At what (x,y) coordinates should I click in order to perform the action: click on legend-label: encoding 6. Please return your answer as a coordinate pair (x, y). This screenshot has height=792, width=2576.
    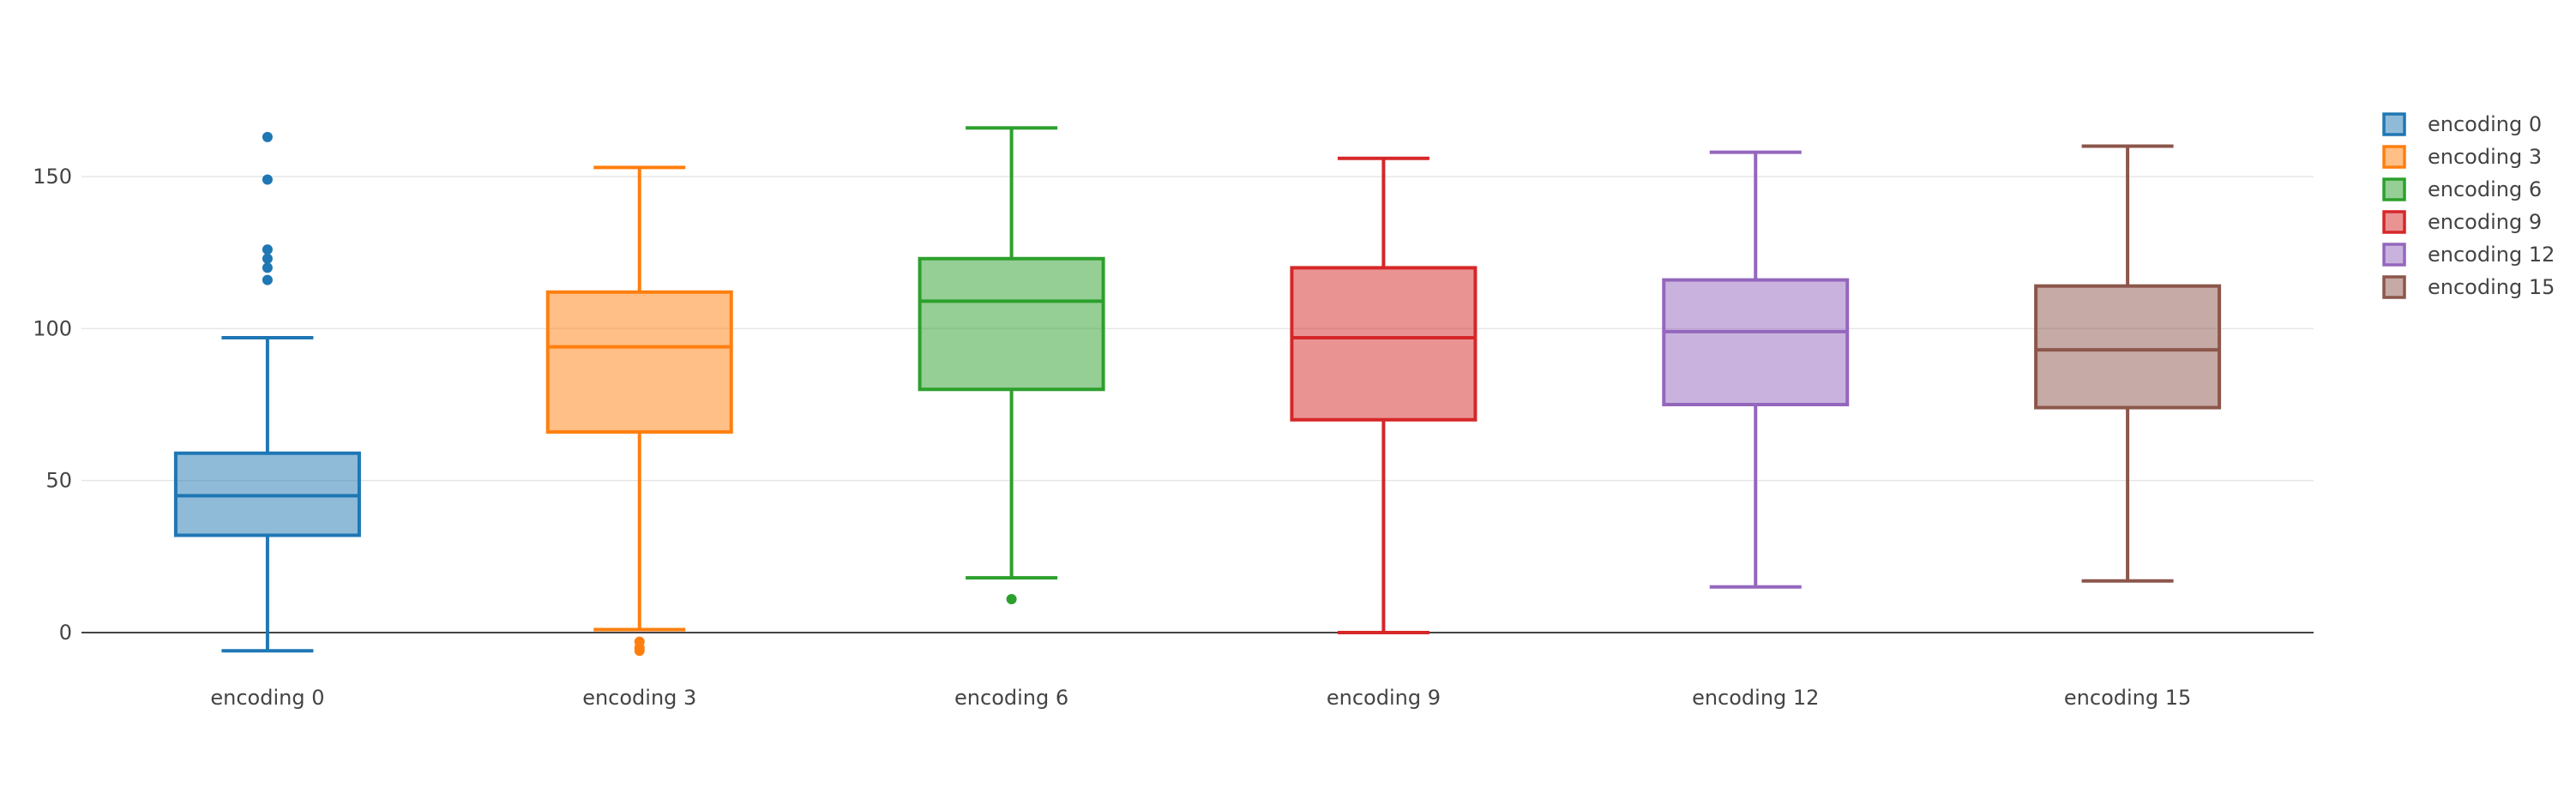
    Looking at the image, I should click on (2485, 189).